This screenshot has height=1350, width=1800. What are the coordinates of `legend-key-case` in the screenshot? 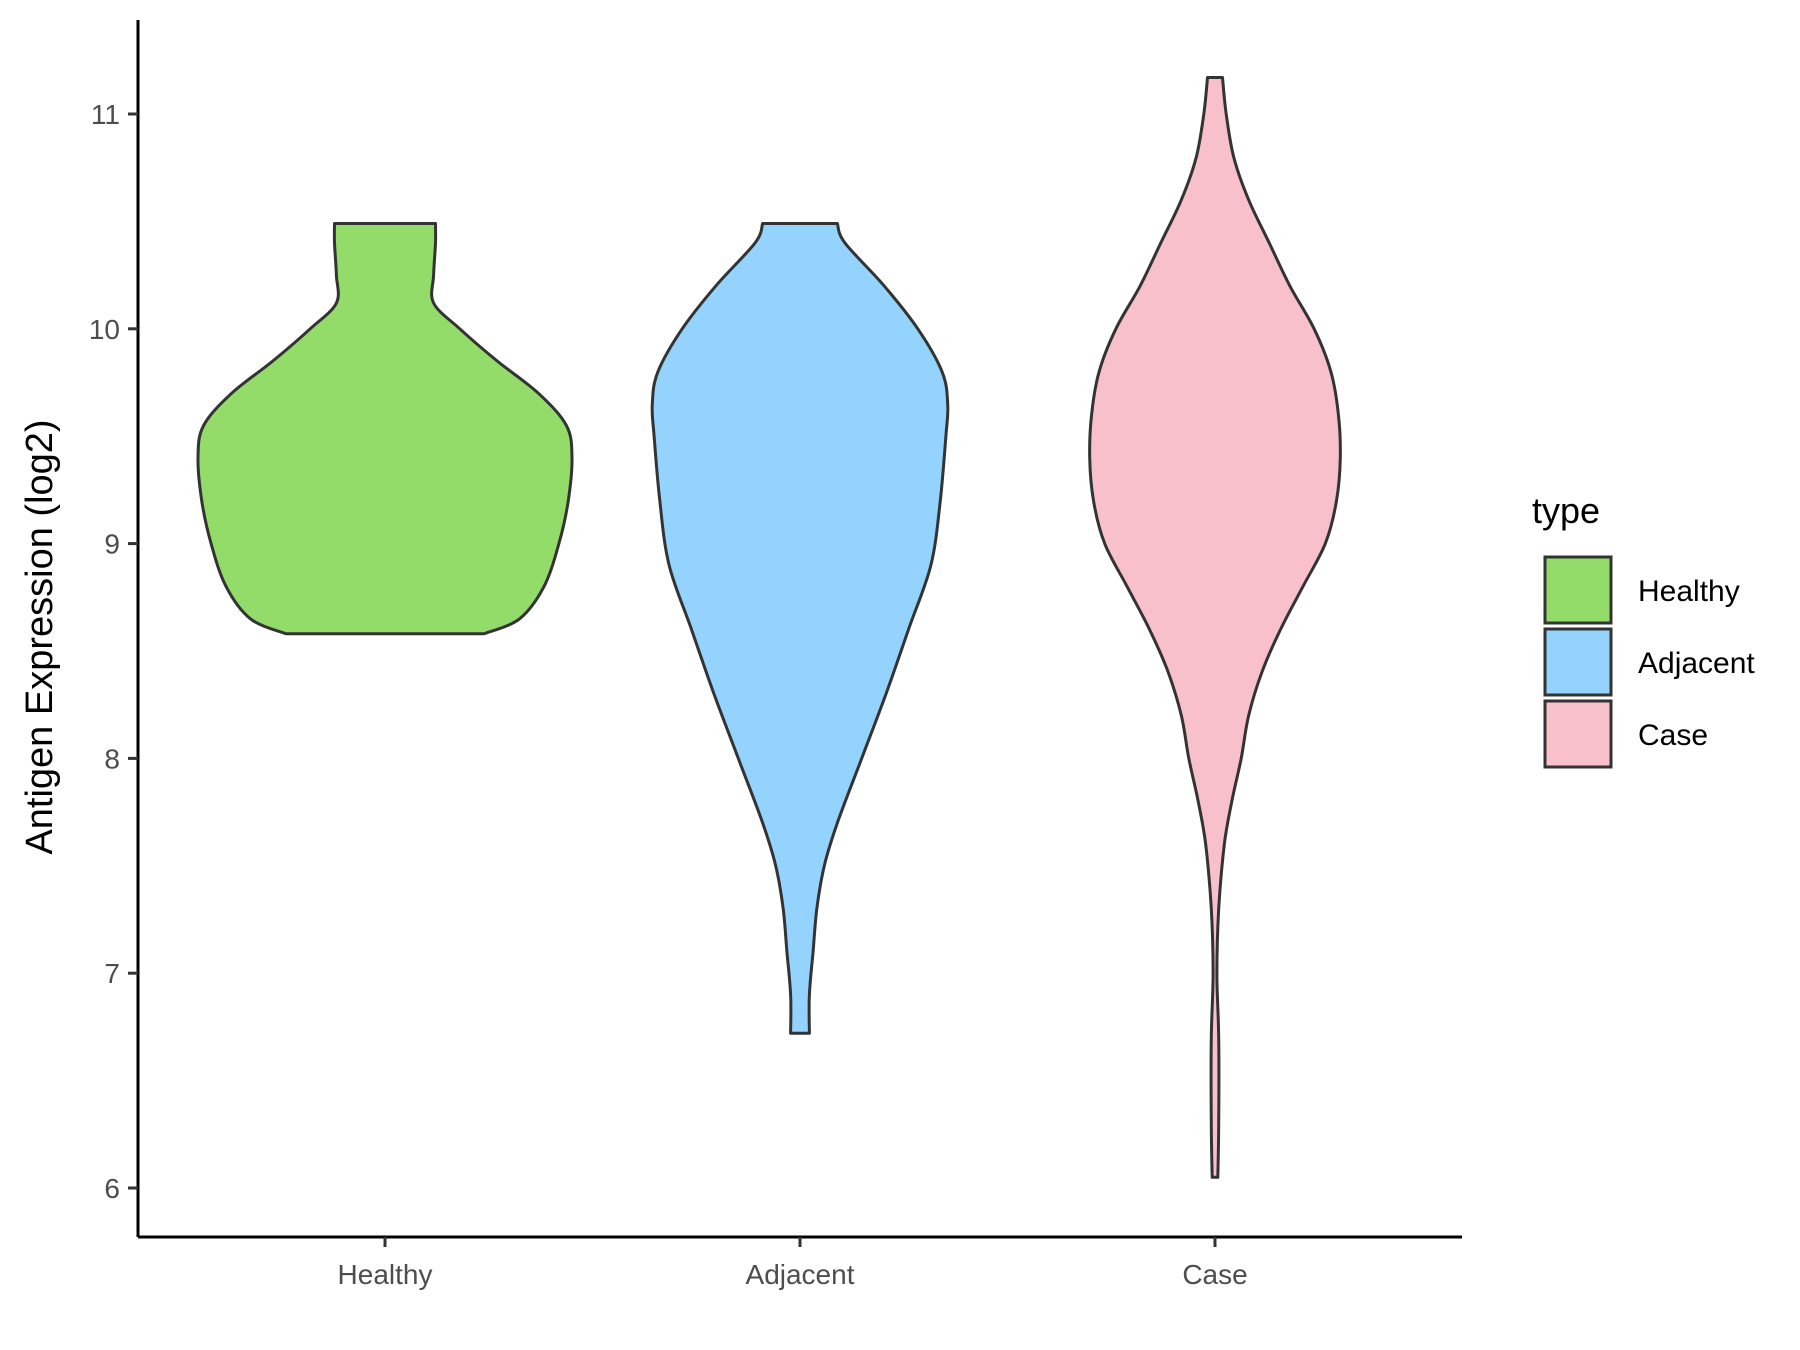 It's located at (1578, 734).